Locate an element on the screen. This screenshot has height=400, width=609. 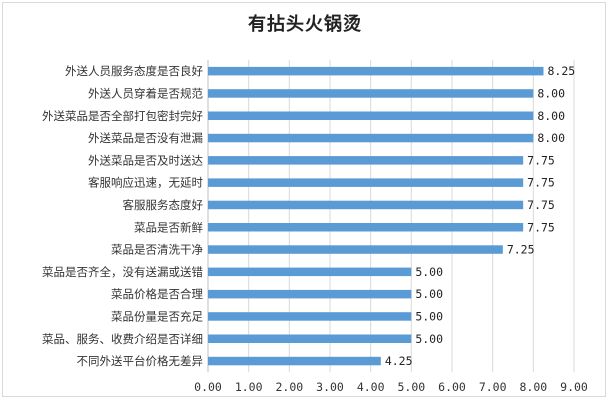
x-tick-label: 2.00 is located at coordinates (289, 387).